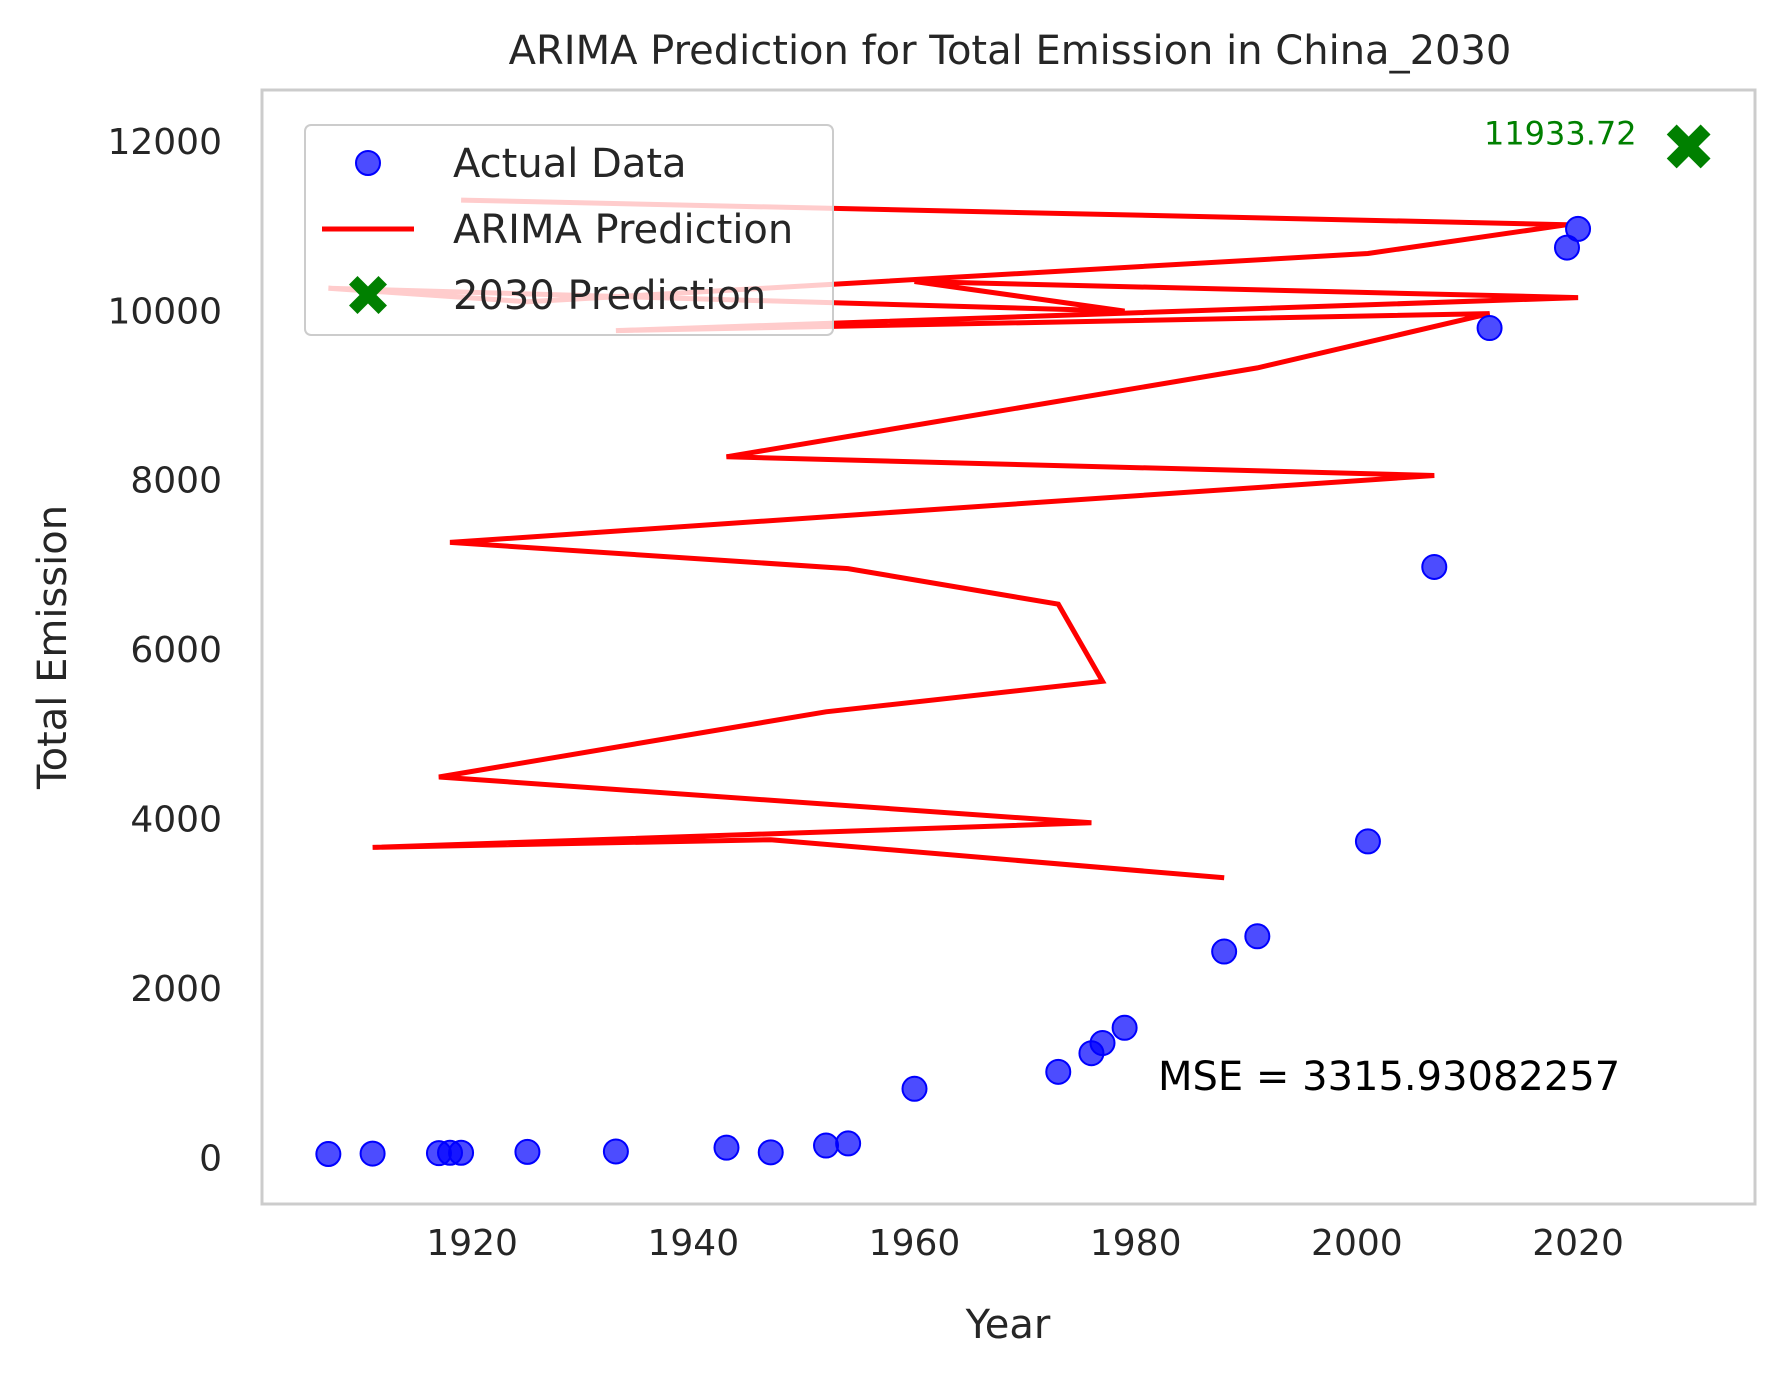 This screenshot has height=1375, width=1777. Describe the element at coordinates (176, 820) in the screenshot. I see `y-tick-label: 4000` at that location.